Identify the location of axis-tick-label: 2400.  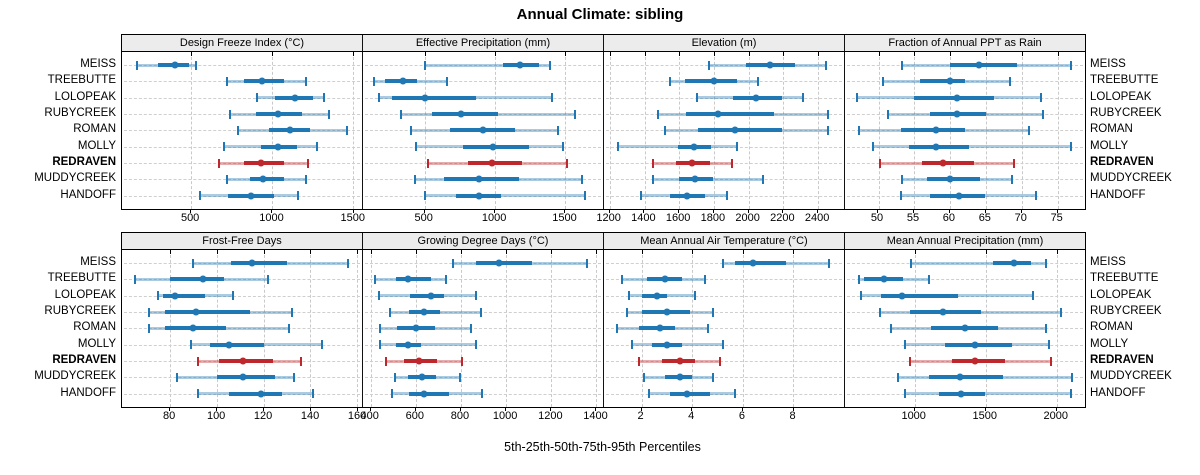
(817, 218).